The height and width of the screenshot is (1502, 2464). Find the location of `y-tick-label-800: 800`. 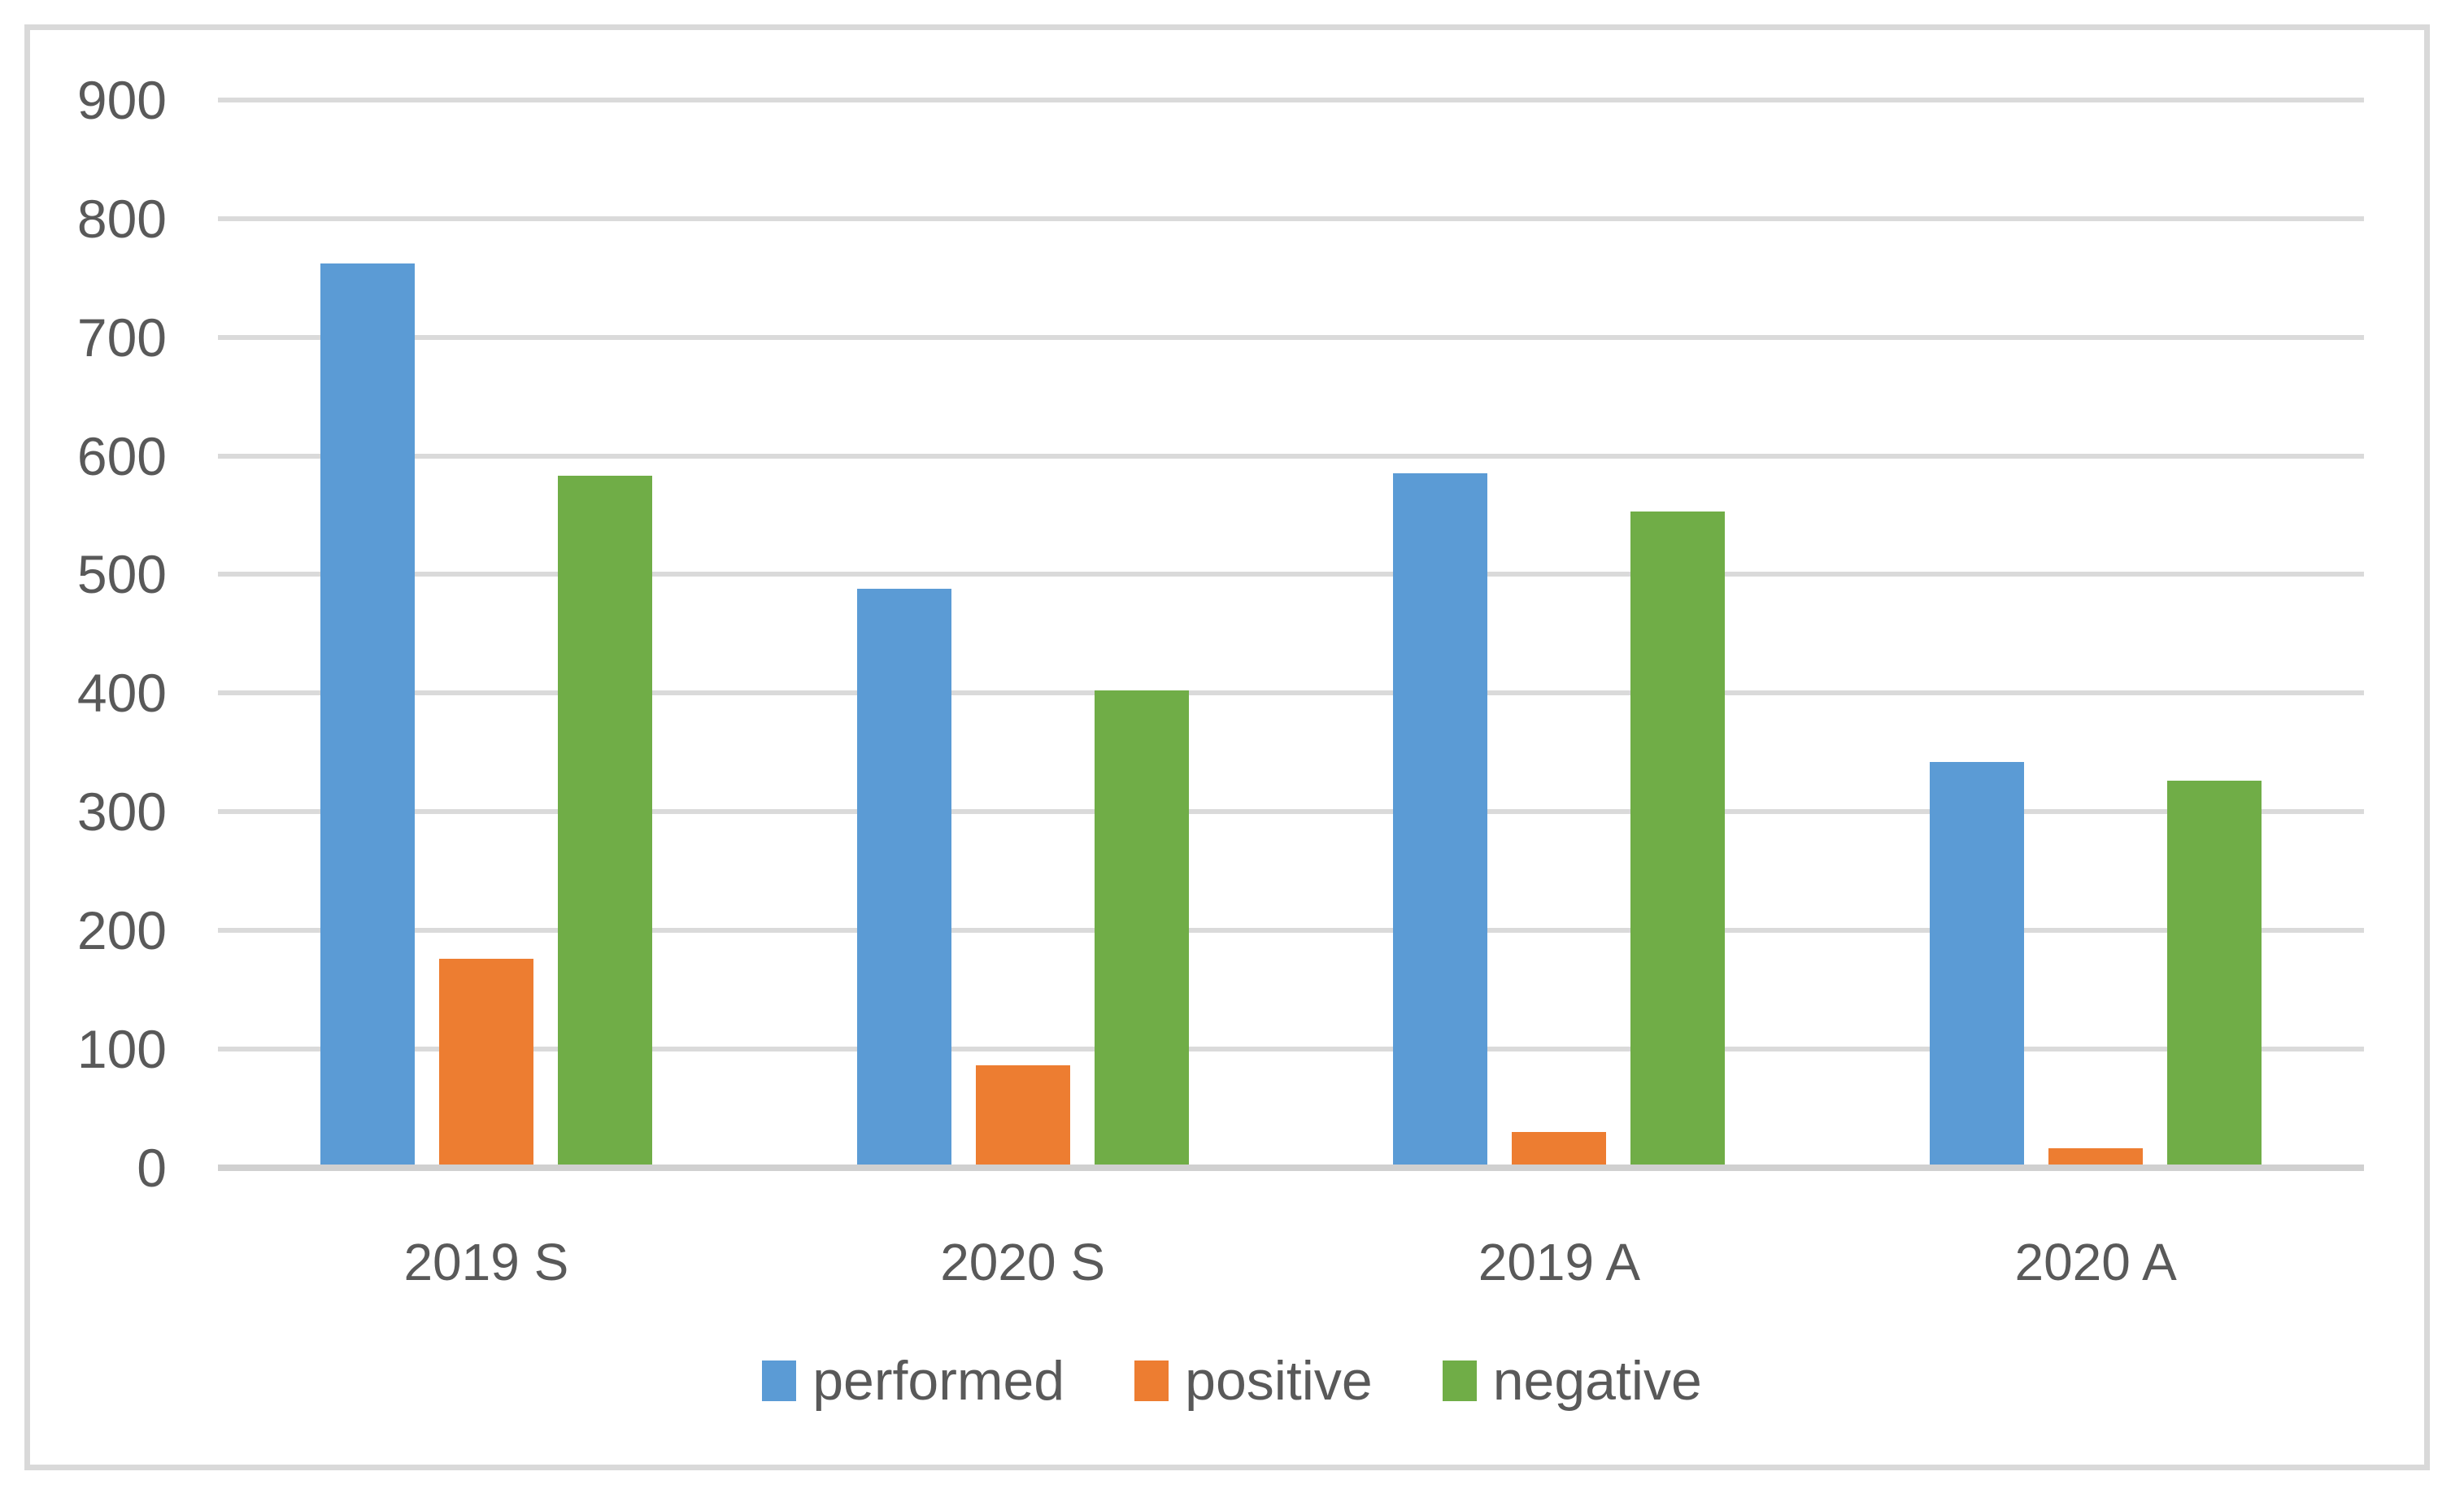

y-tick-label-800: 800 is located at coordinates (121, 218).